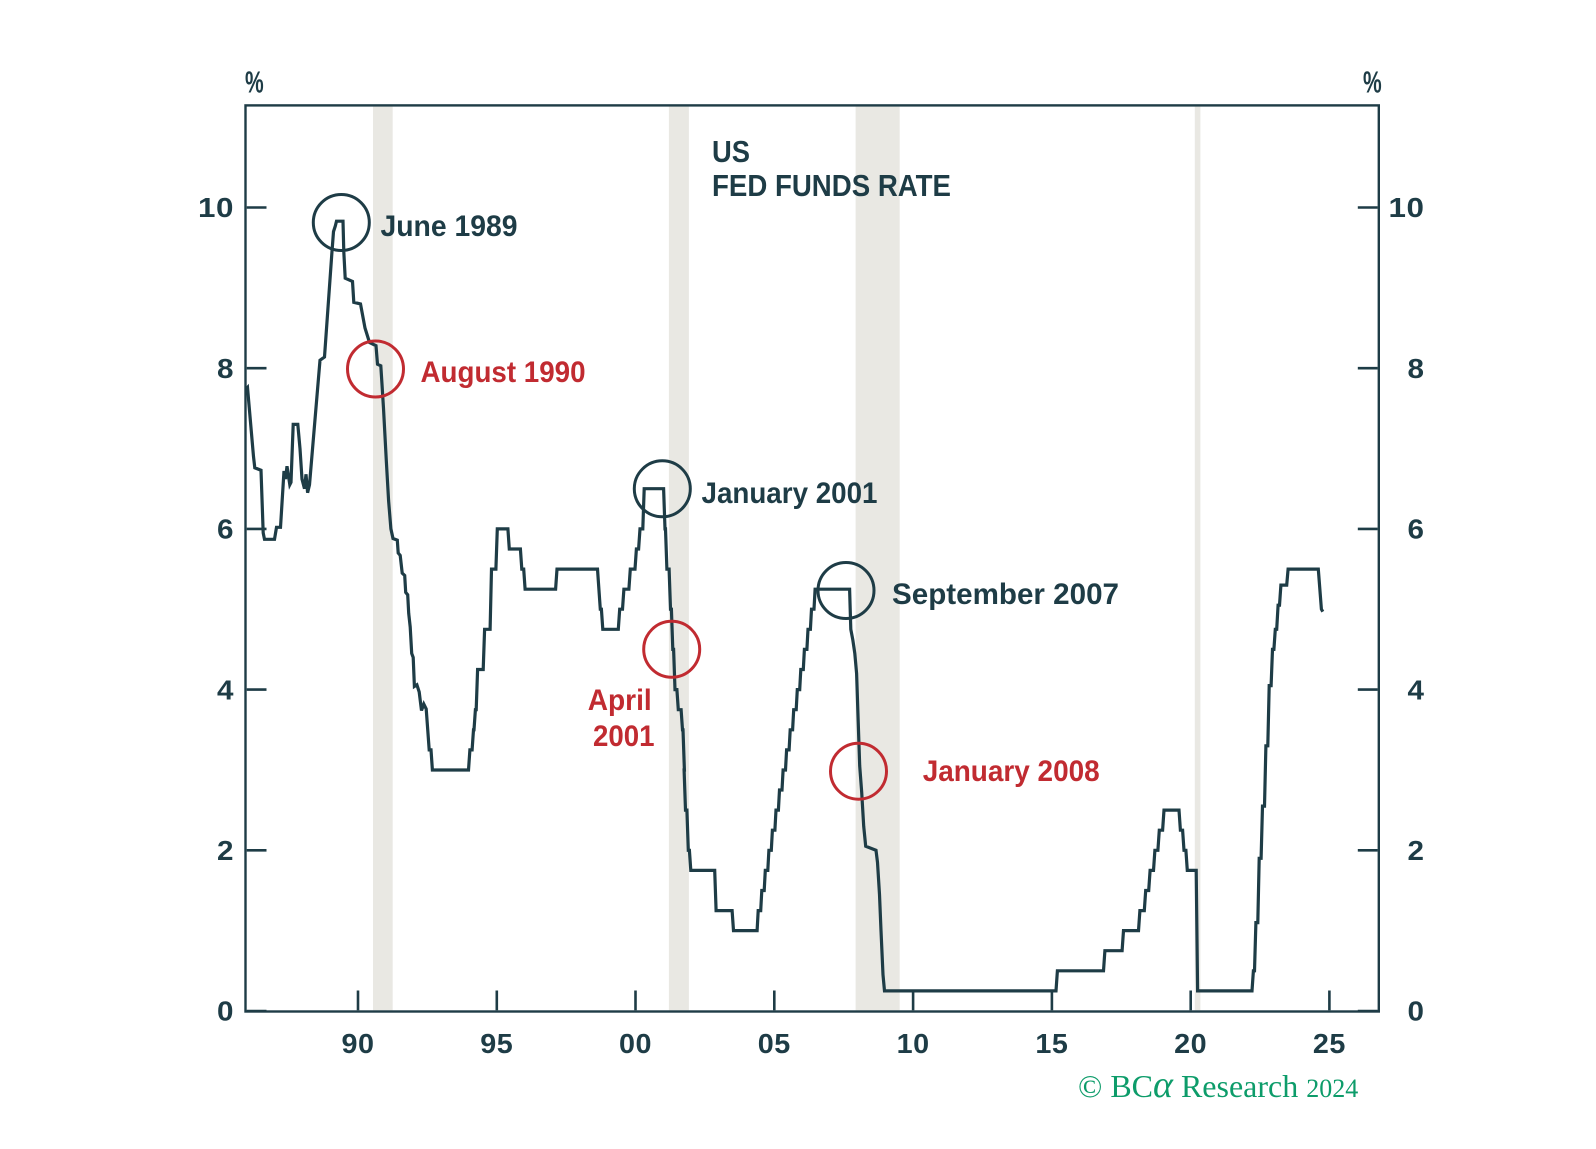 The image size is (1596, 1149). Describe the element at coordinates (1011, 771) in the screenshot. I see `svg-text: January 2008` at that location.